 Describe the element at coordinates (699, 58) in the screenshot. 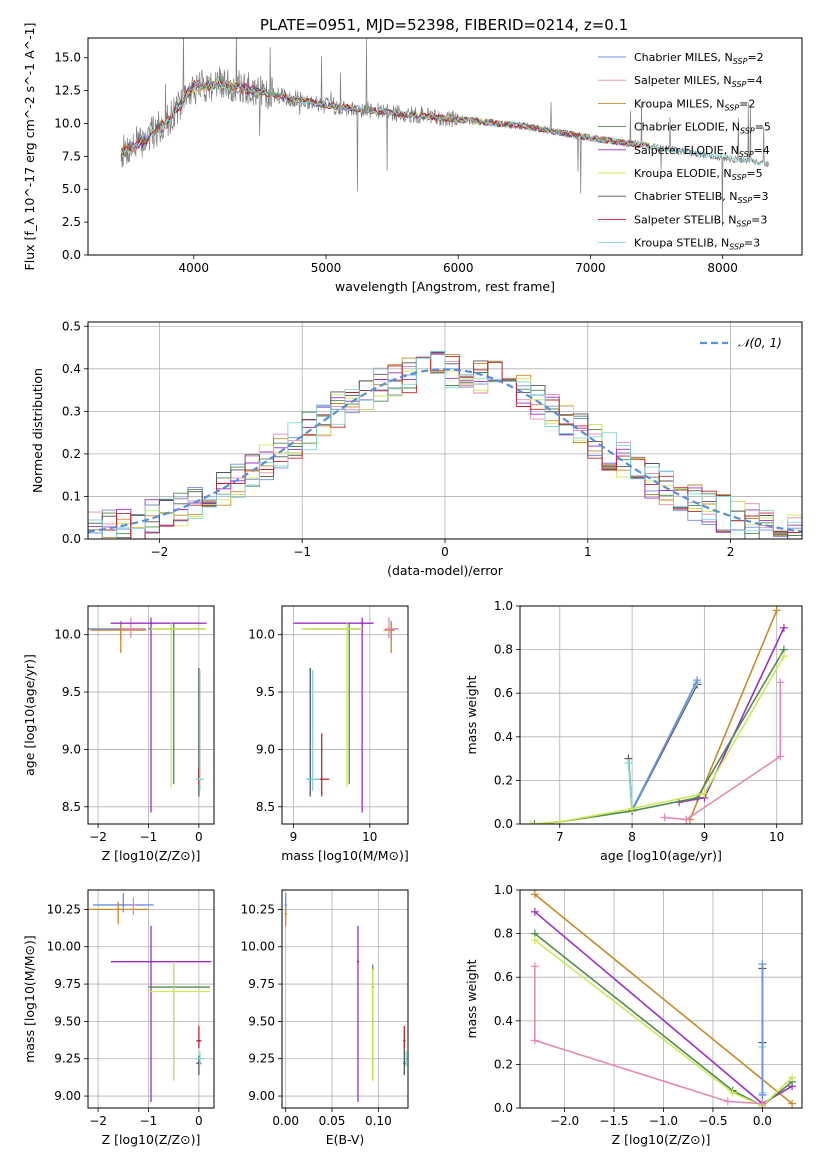

I see `legend-label-0: Chabrier MILES, NSSP=2` at that location.